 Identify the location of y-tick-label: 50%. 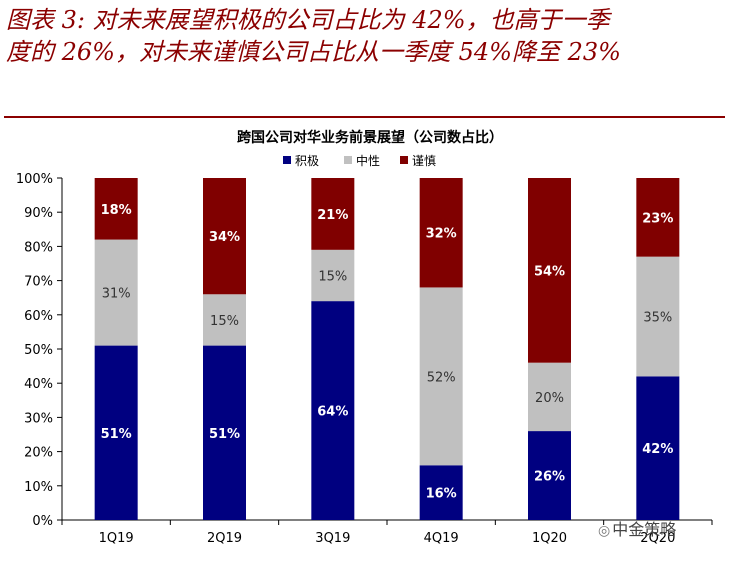
(38, 350).